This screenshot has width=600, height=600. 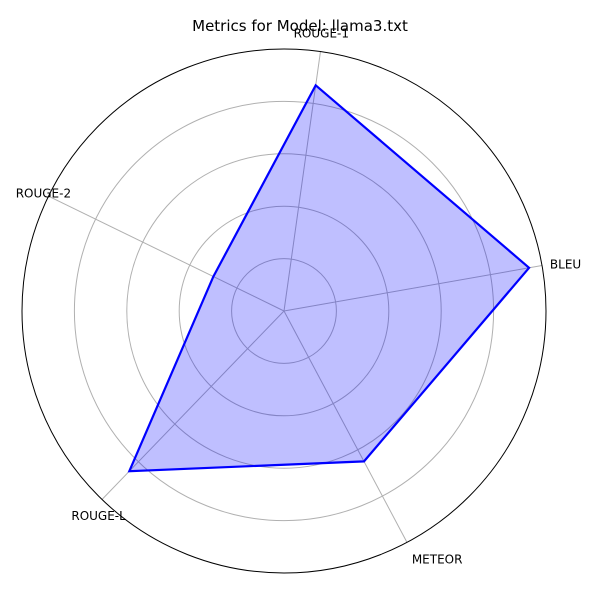 What do you see at coordinates (437, 560) in the screenshot?
I see `axis-label-meteor: METEOR` at bounding box center [437, 560].